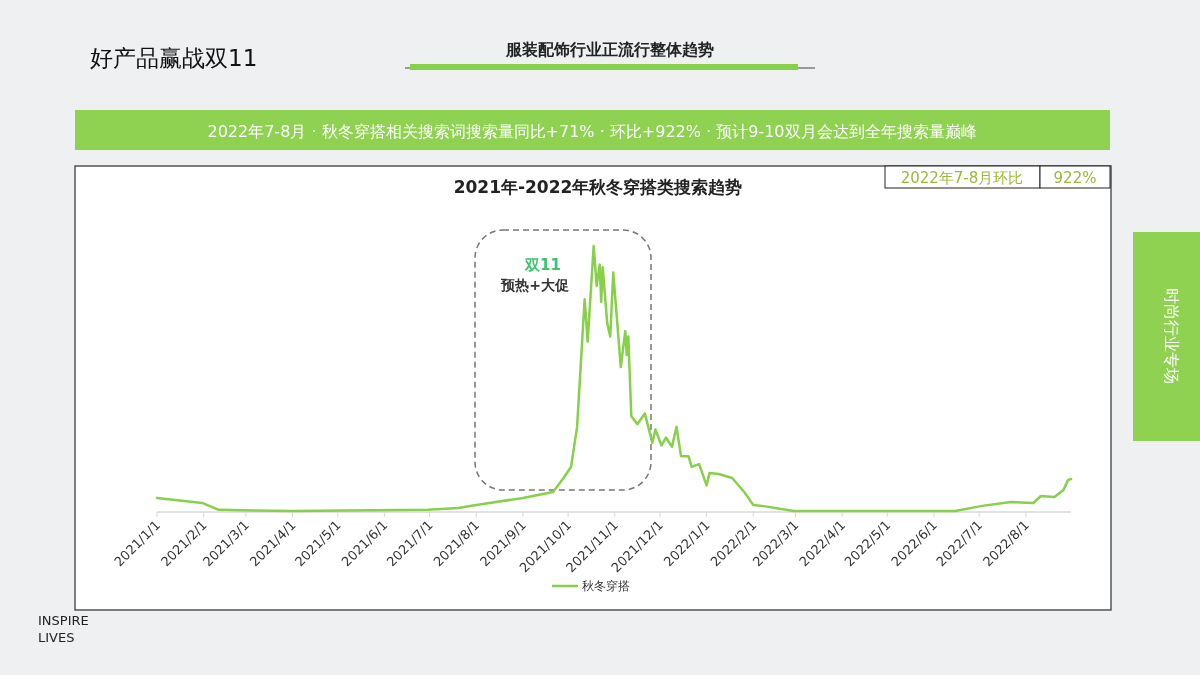  What do you see at coordinates (962, 178) in the screenshot?
I see `text: 2022年7-8月环比` at bounding box center [962, 178].